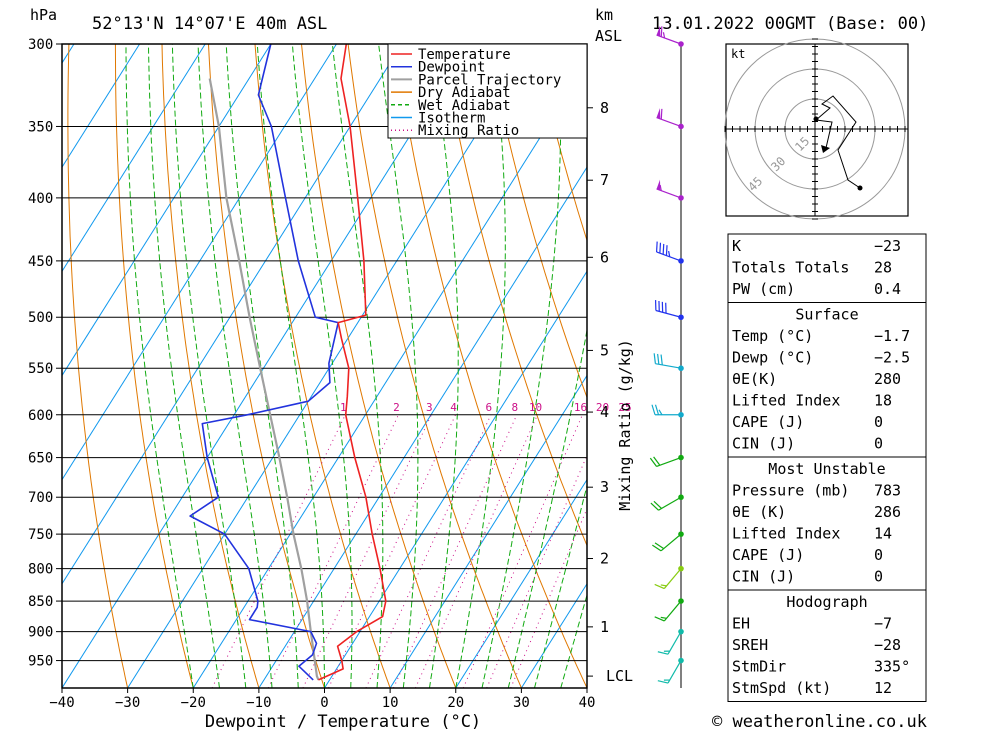  Describe the element at coordinates (40, 498) in the screenshot. I see `pressure-tick-label: 700` at that location.